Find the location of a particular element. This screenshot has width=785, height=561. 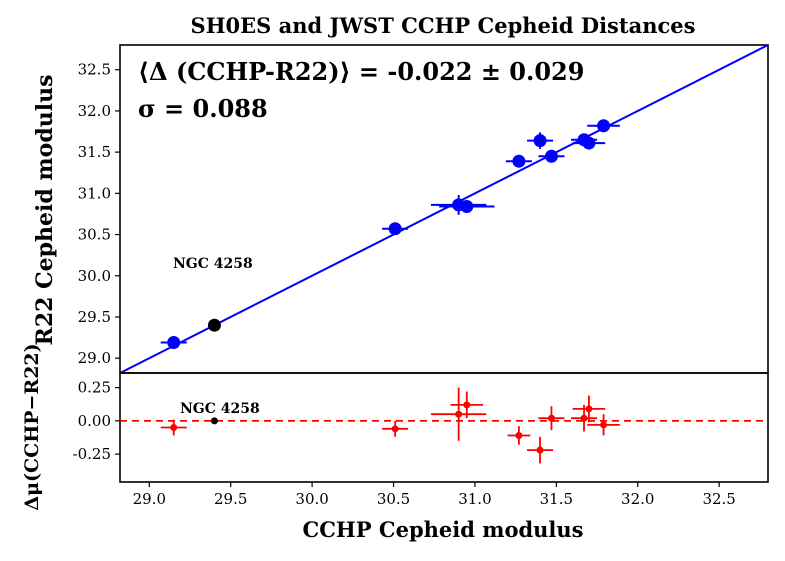

x-ticks: 29.0 29.5 30.0 30.5 31.0 31.5 32.0 32.5 is located at coordinates (434, 495).